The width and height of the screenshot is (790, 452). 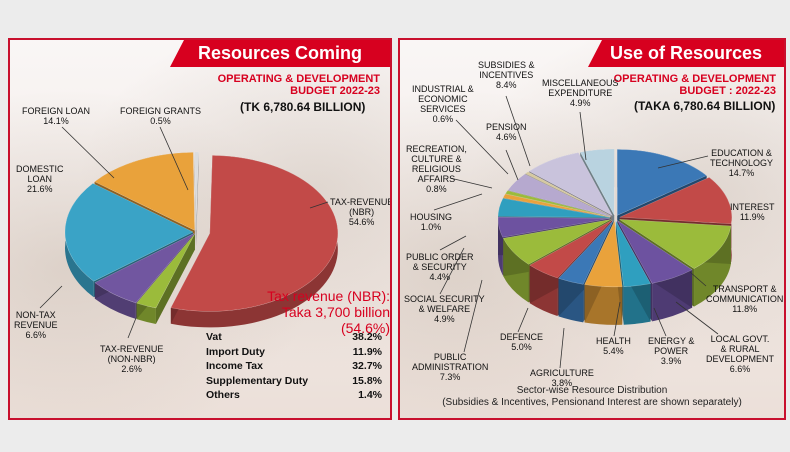 I want to click on slice-value-label: 54.6%, so click(x=361, y=222).